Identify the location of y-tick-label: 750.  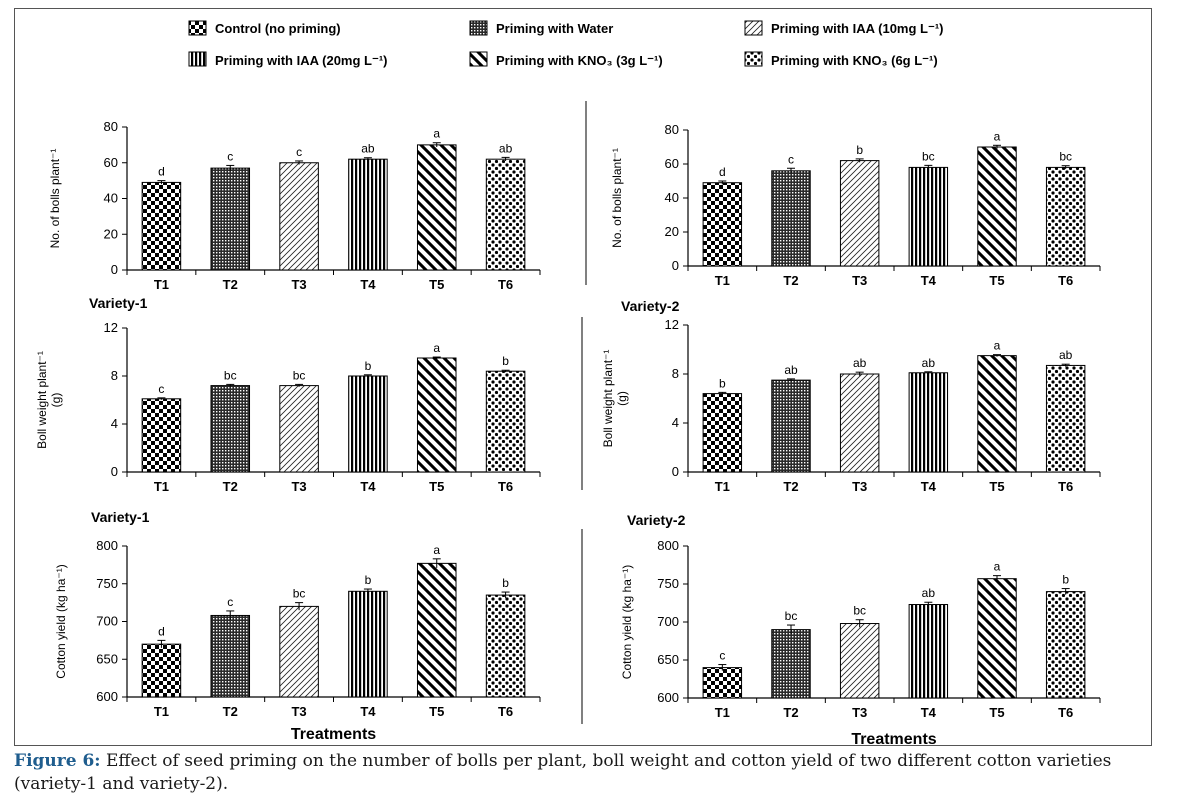
(107, 583).